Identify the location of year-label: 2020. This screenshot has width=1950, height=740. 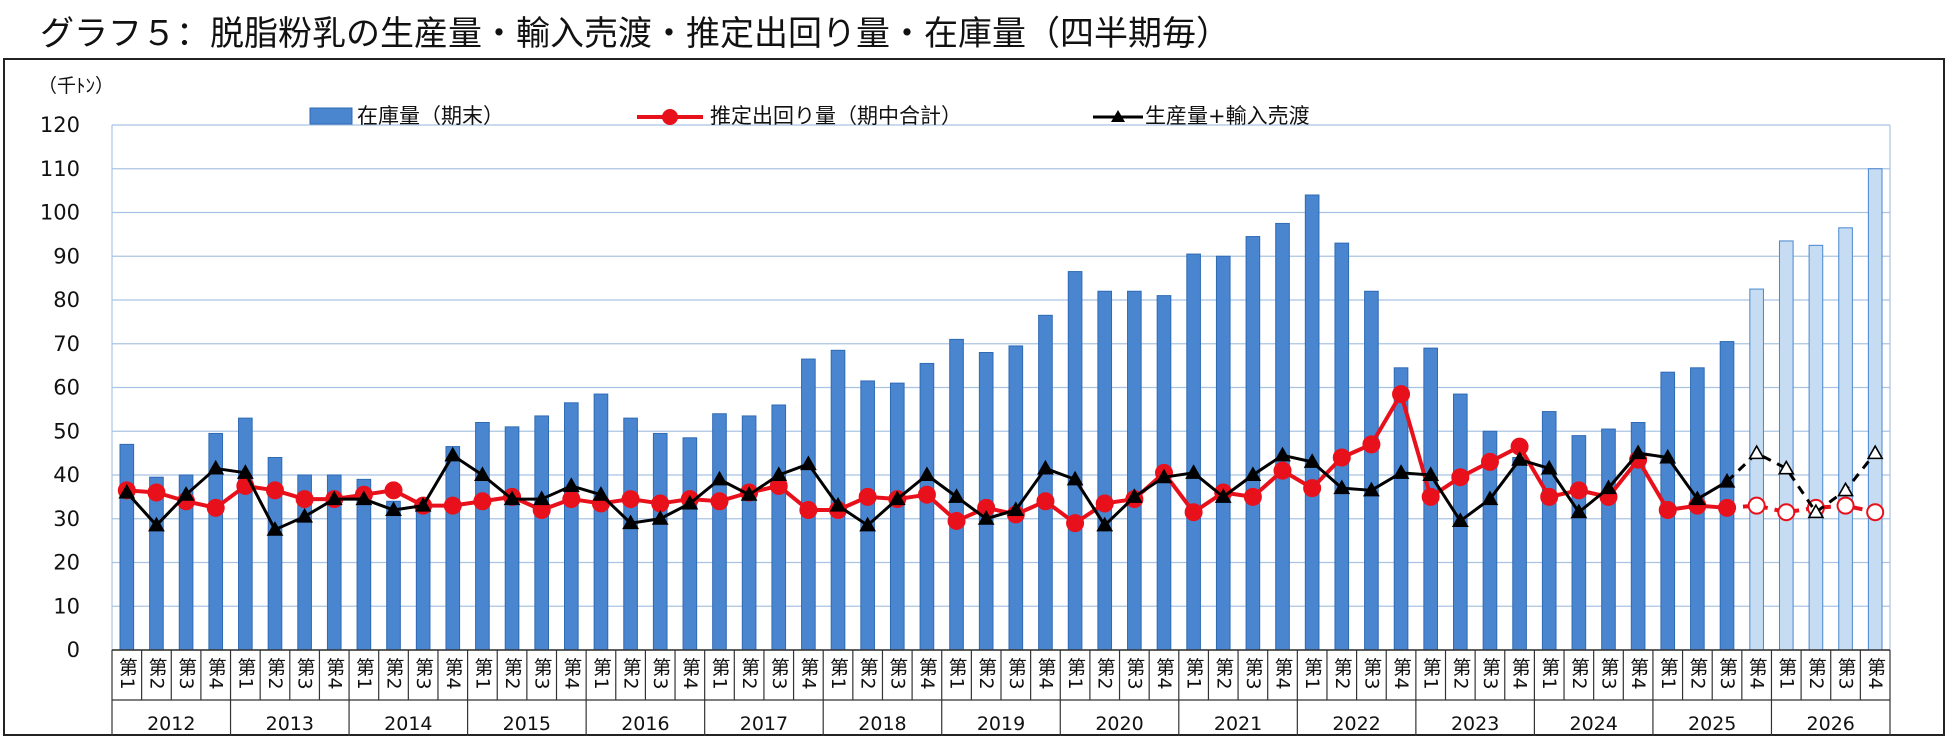
(1119, 724).